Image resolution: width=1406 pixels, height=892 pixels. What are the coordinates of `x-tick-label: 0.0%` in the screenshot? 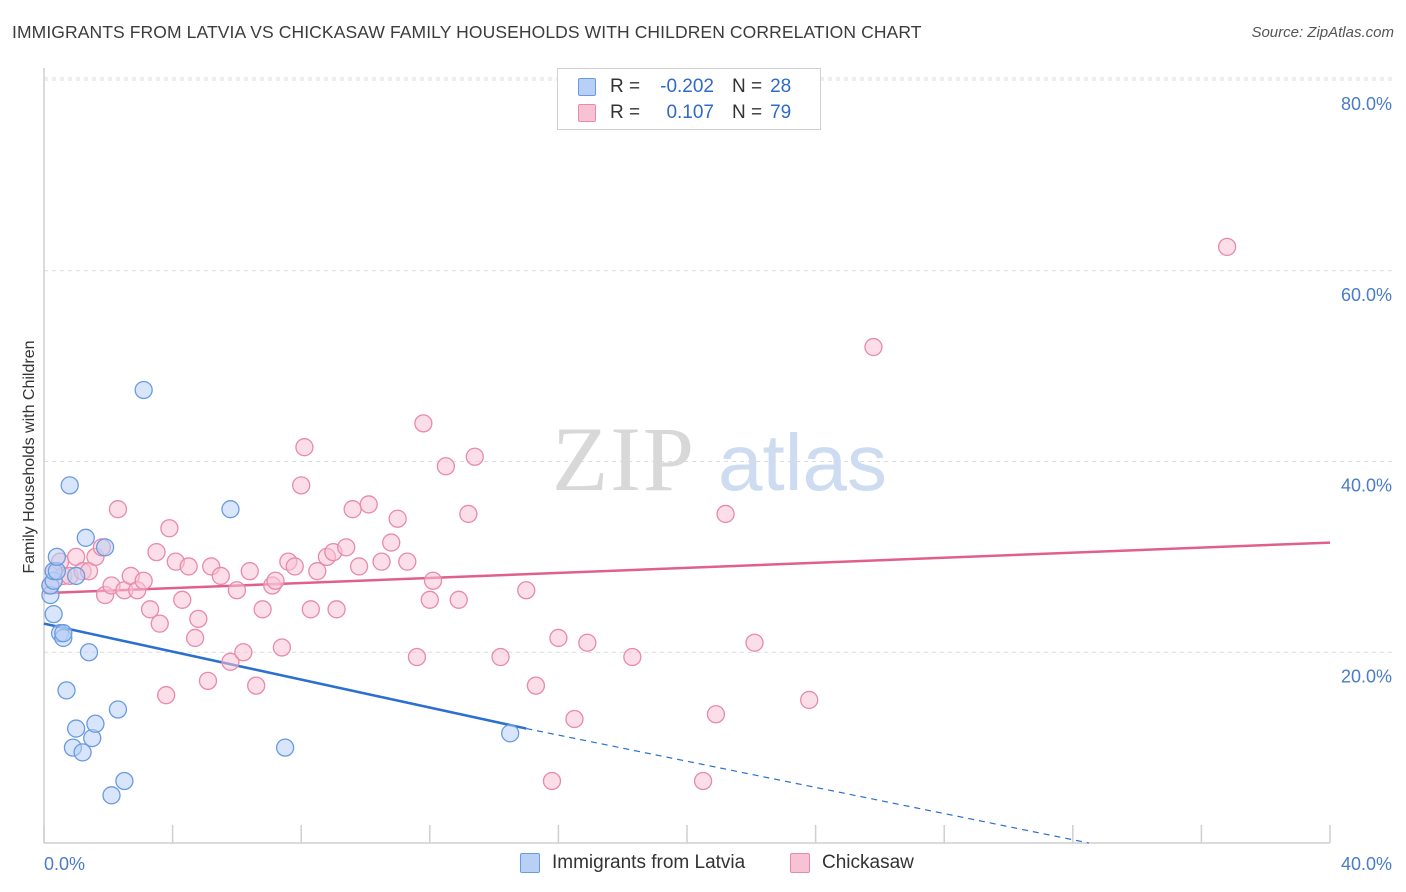 It's located at (64, 864).